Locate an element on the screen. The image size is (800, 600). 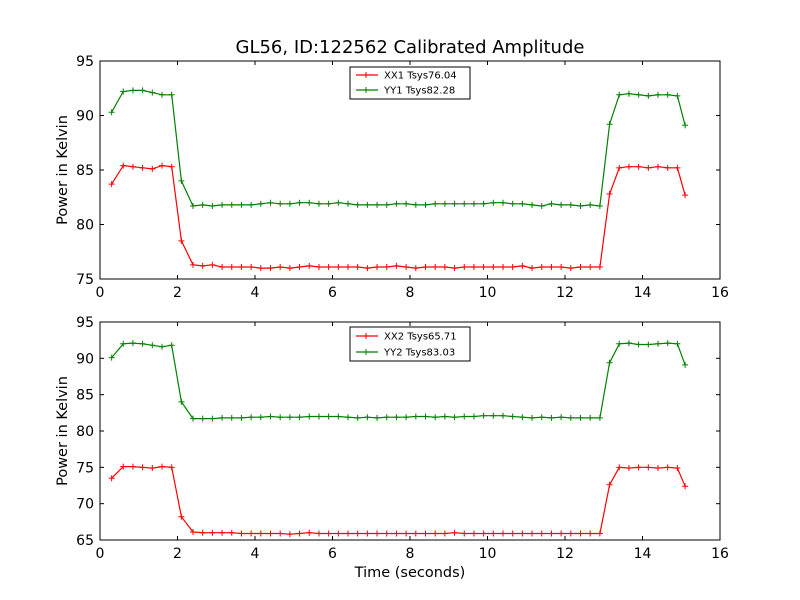
x-tick-label: 14 is located at coordinates (643, 293).